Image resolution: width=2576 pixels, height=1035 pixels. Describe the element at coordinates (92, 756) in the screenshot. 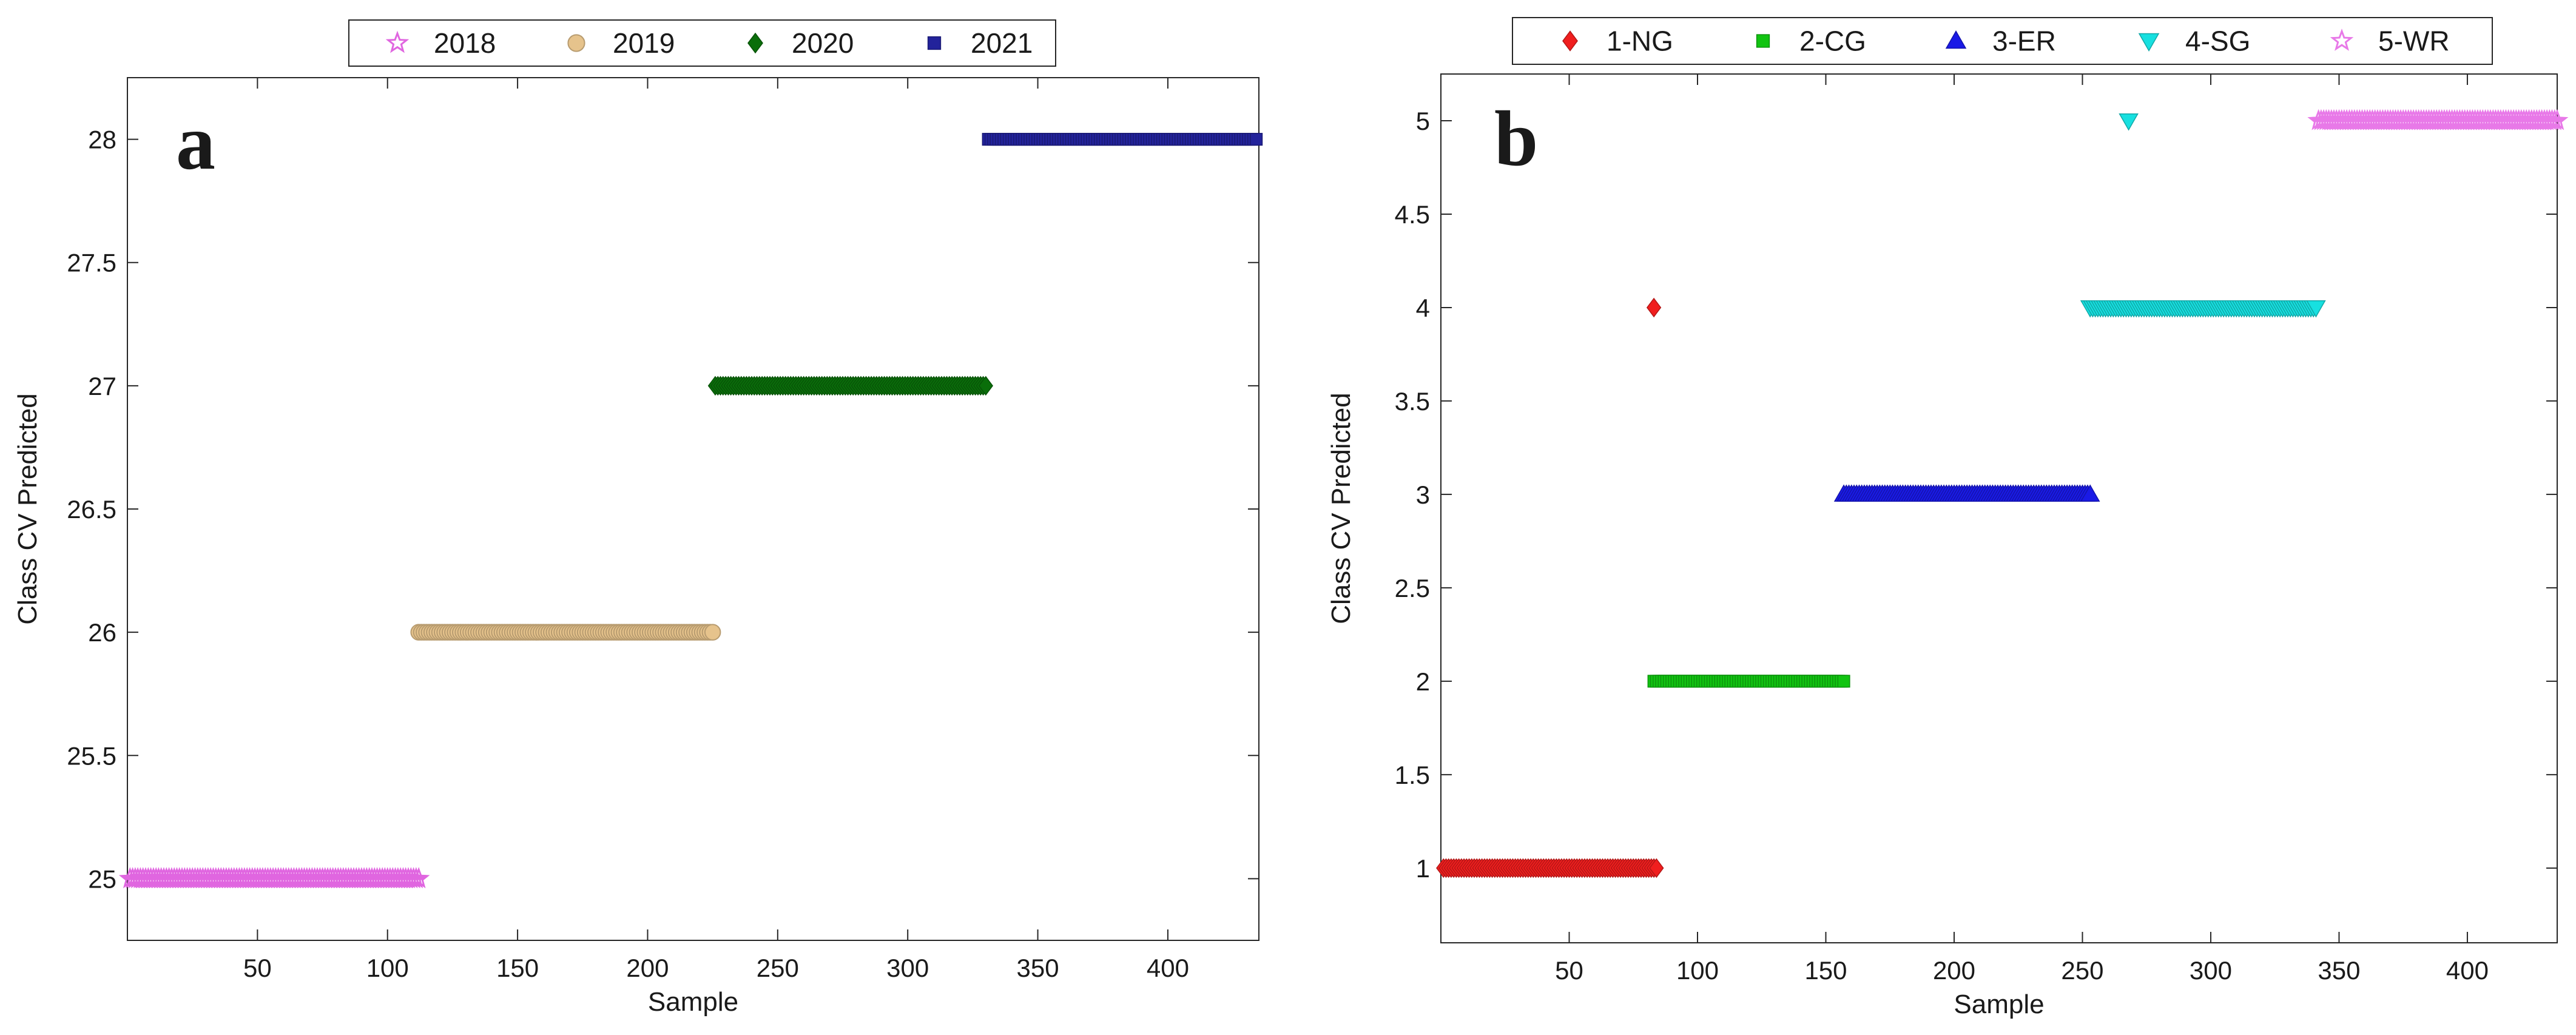

I see `y-tick-label: 25.5` at that location.